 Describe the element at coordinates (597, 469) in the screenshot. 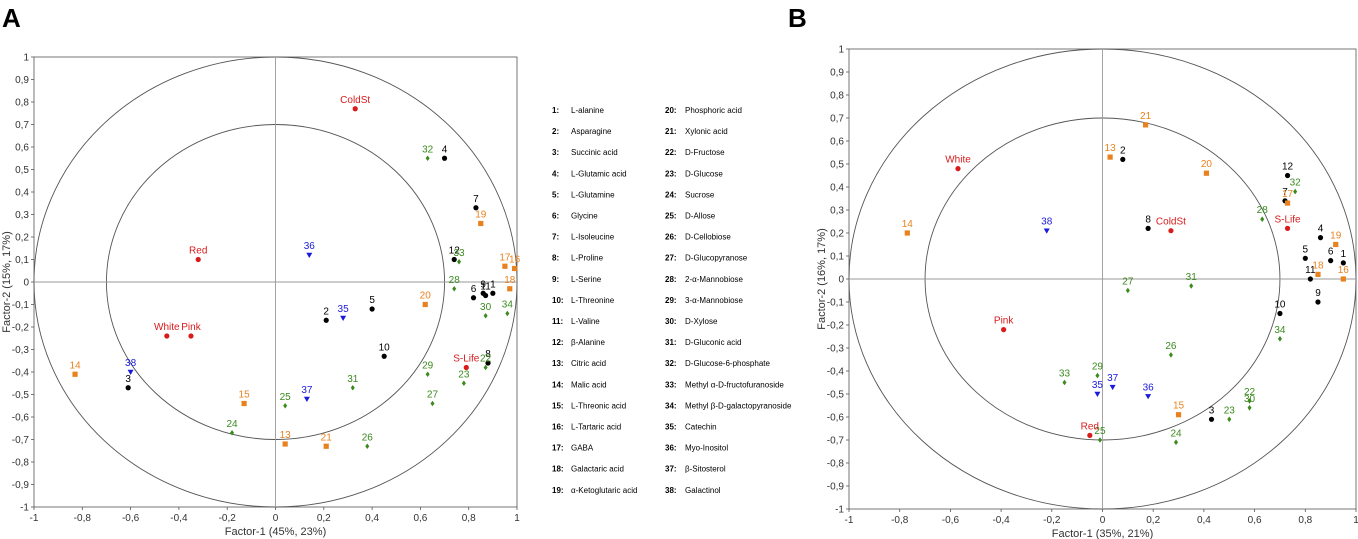

I see `legend-compound-name: Galactaric acid` at that location.